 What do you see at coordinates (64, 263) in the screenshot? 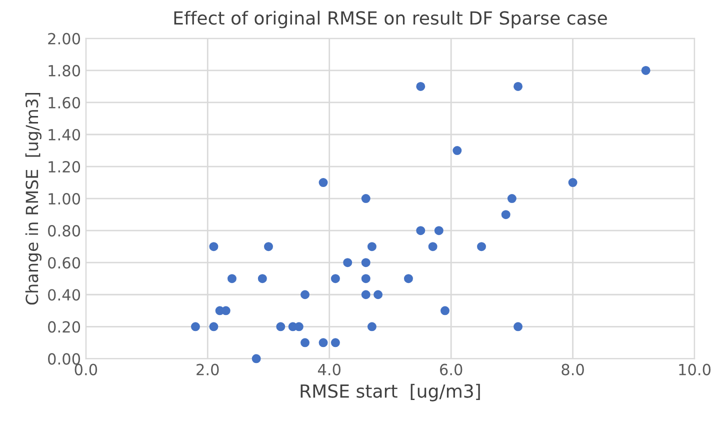
I see `y-tick-label: 0.60` at bounding box center [64, 263].